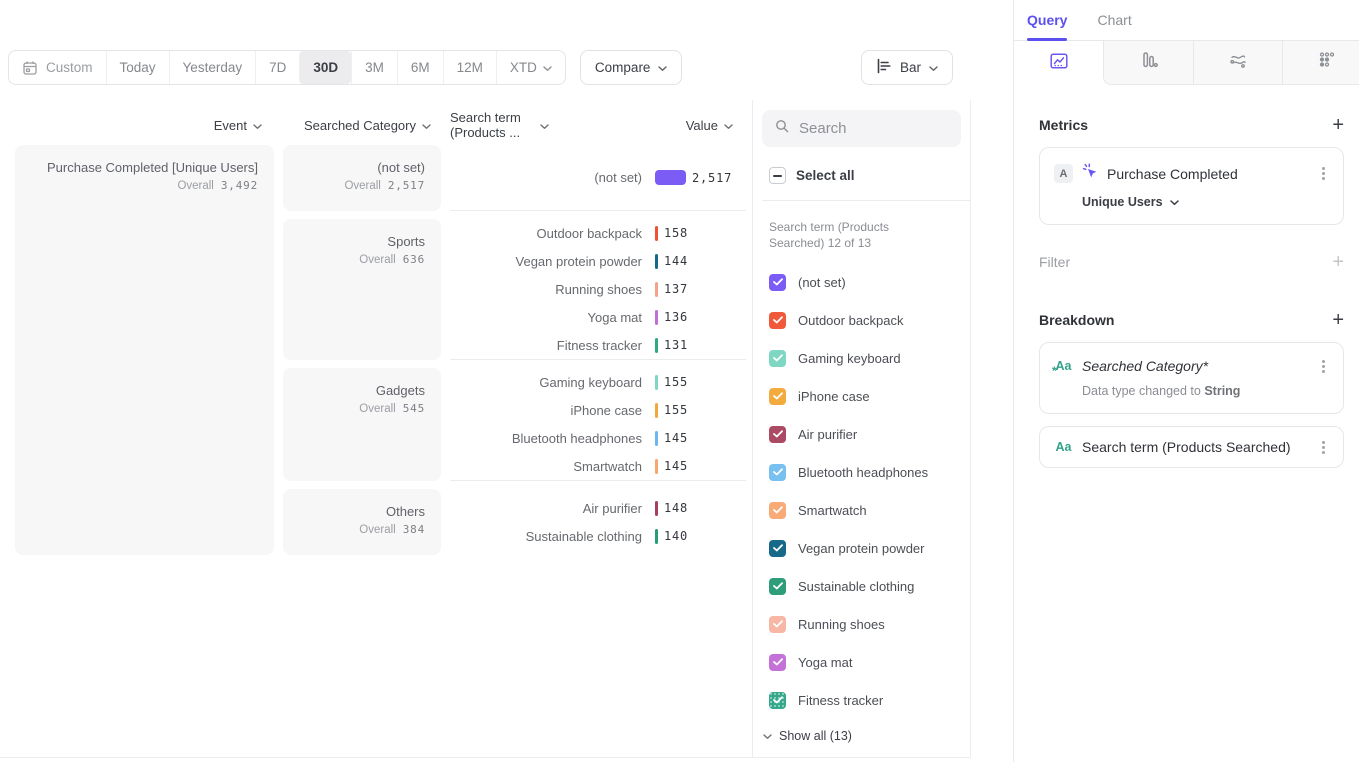 This screenshot has width=1359, height=762. What do you see at coordinates (137, 67) in the screenshot?
I see `date-range-today: Today` at bounding box center [137, 67].